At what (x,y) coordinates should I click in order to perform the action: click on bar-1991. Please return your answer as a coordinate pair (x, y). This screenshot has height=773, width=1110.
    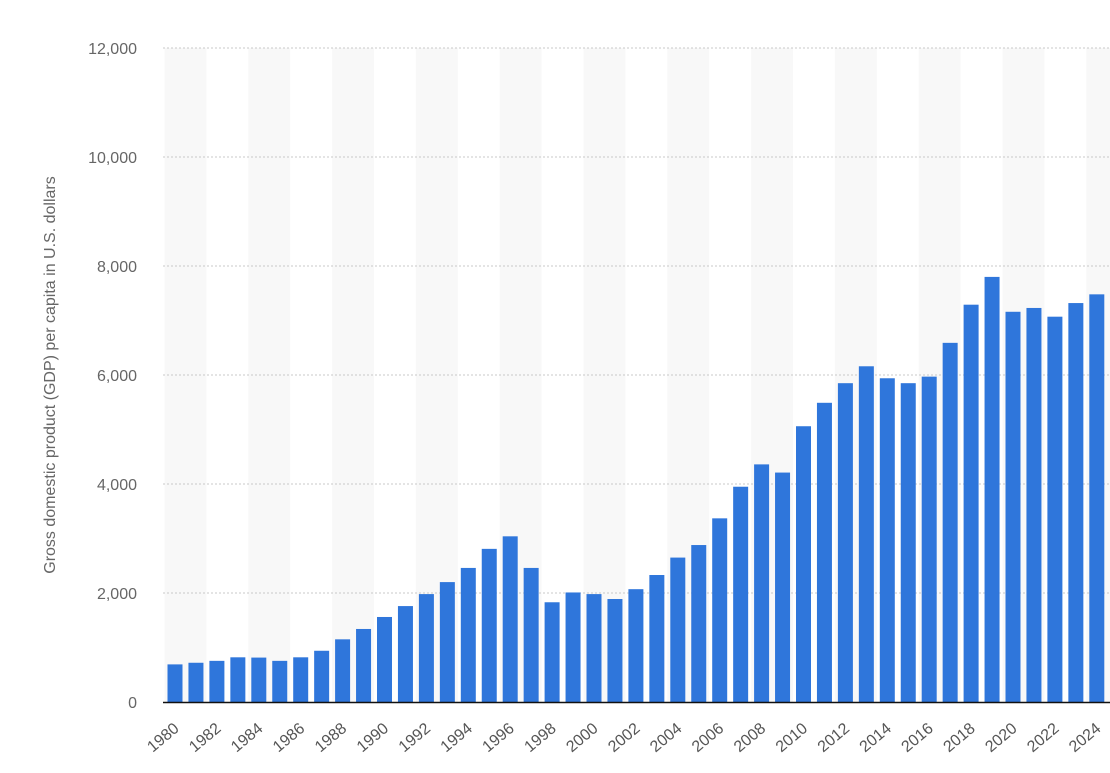
    Looking at the image, I should click on (405, 654).